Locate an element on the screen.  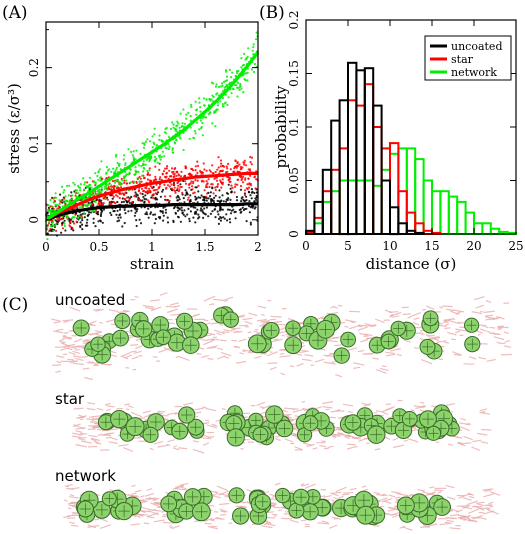
histogram-bar-uncoated is located at coordinates (386, 207).